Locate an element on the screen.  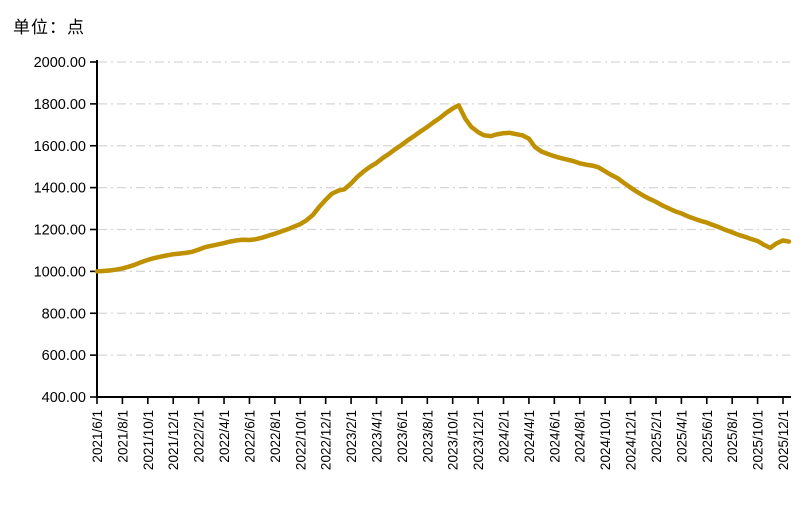
x-tick-label: 2021/10/1 is located at coordinates (148, 440).